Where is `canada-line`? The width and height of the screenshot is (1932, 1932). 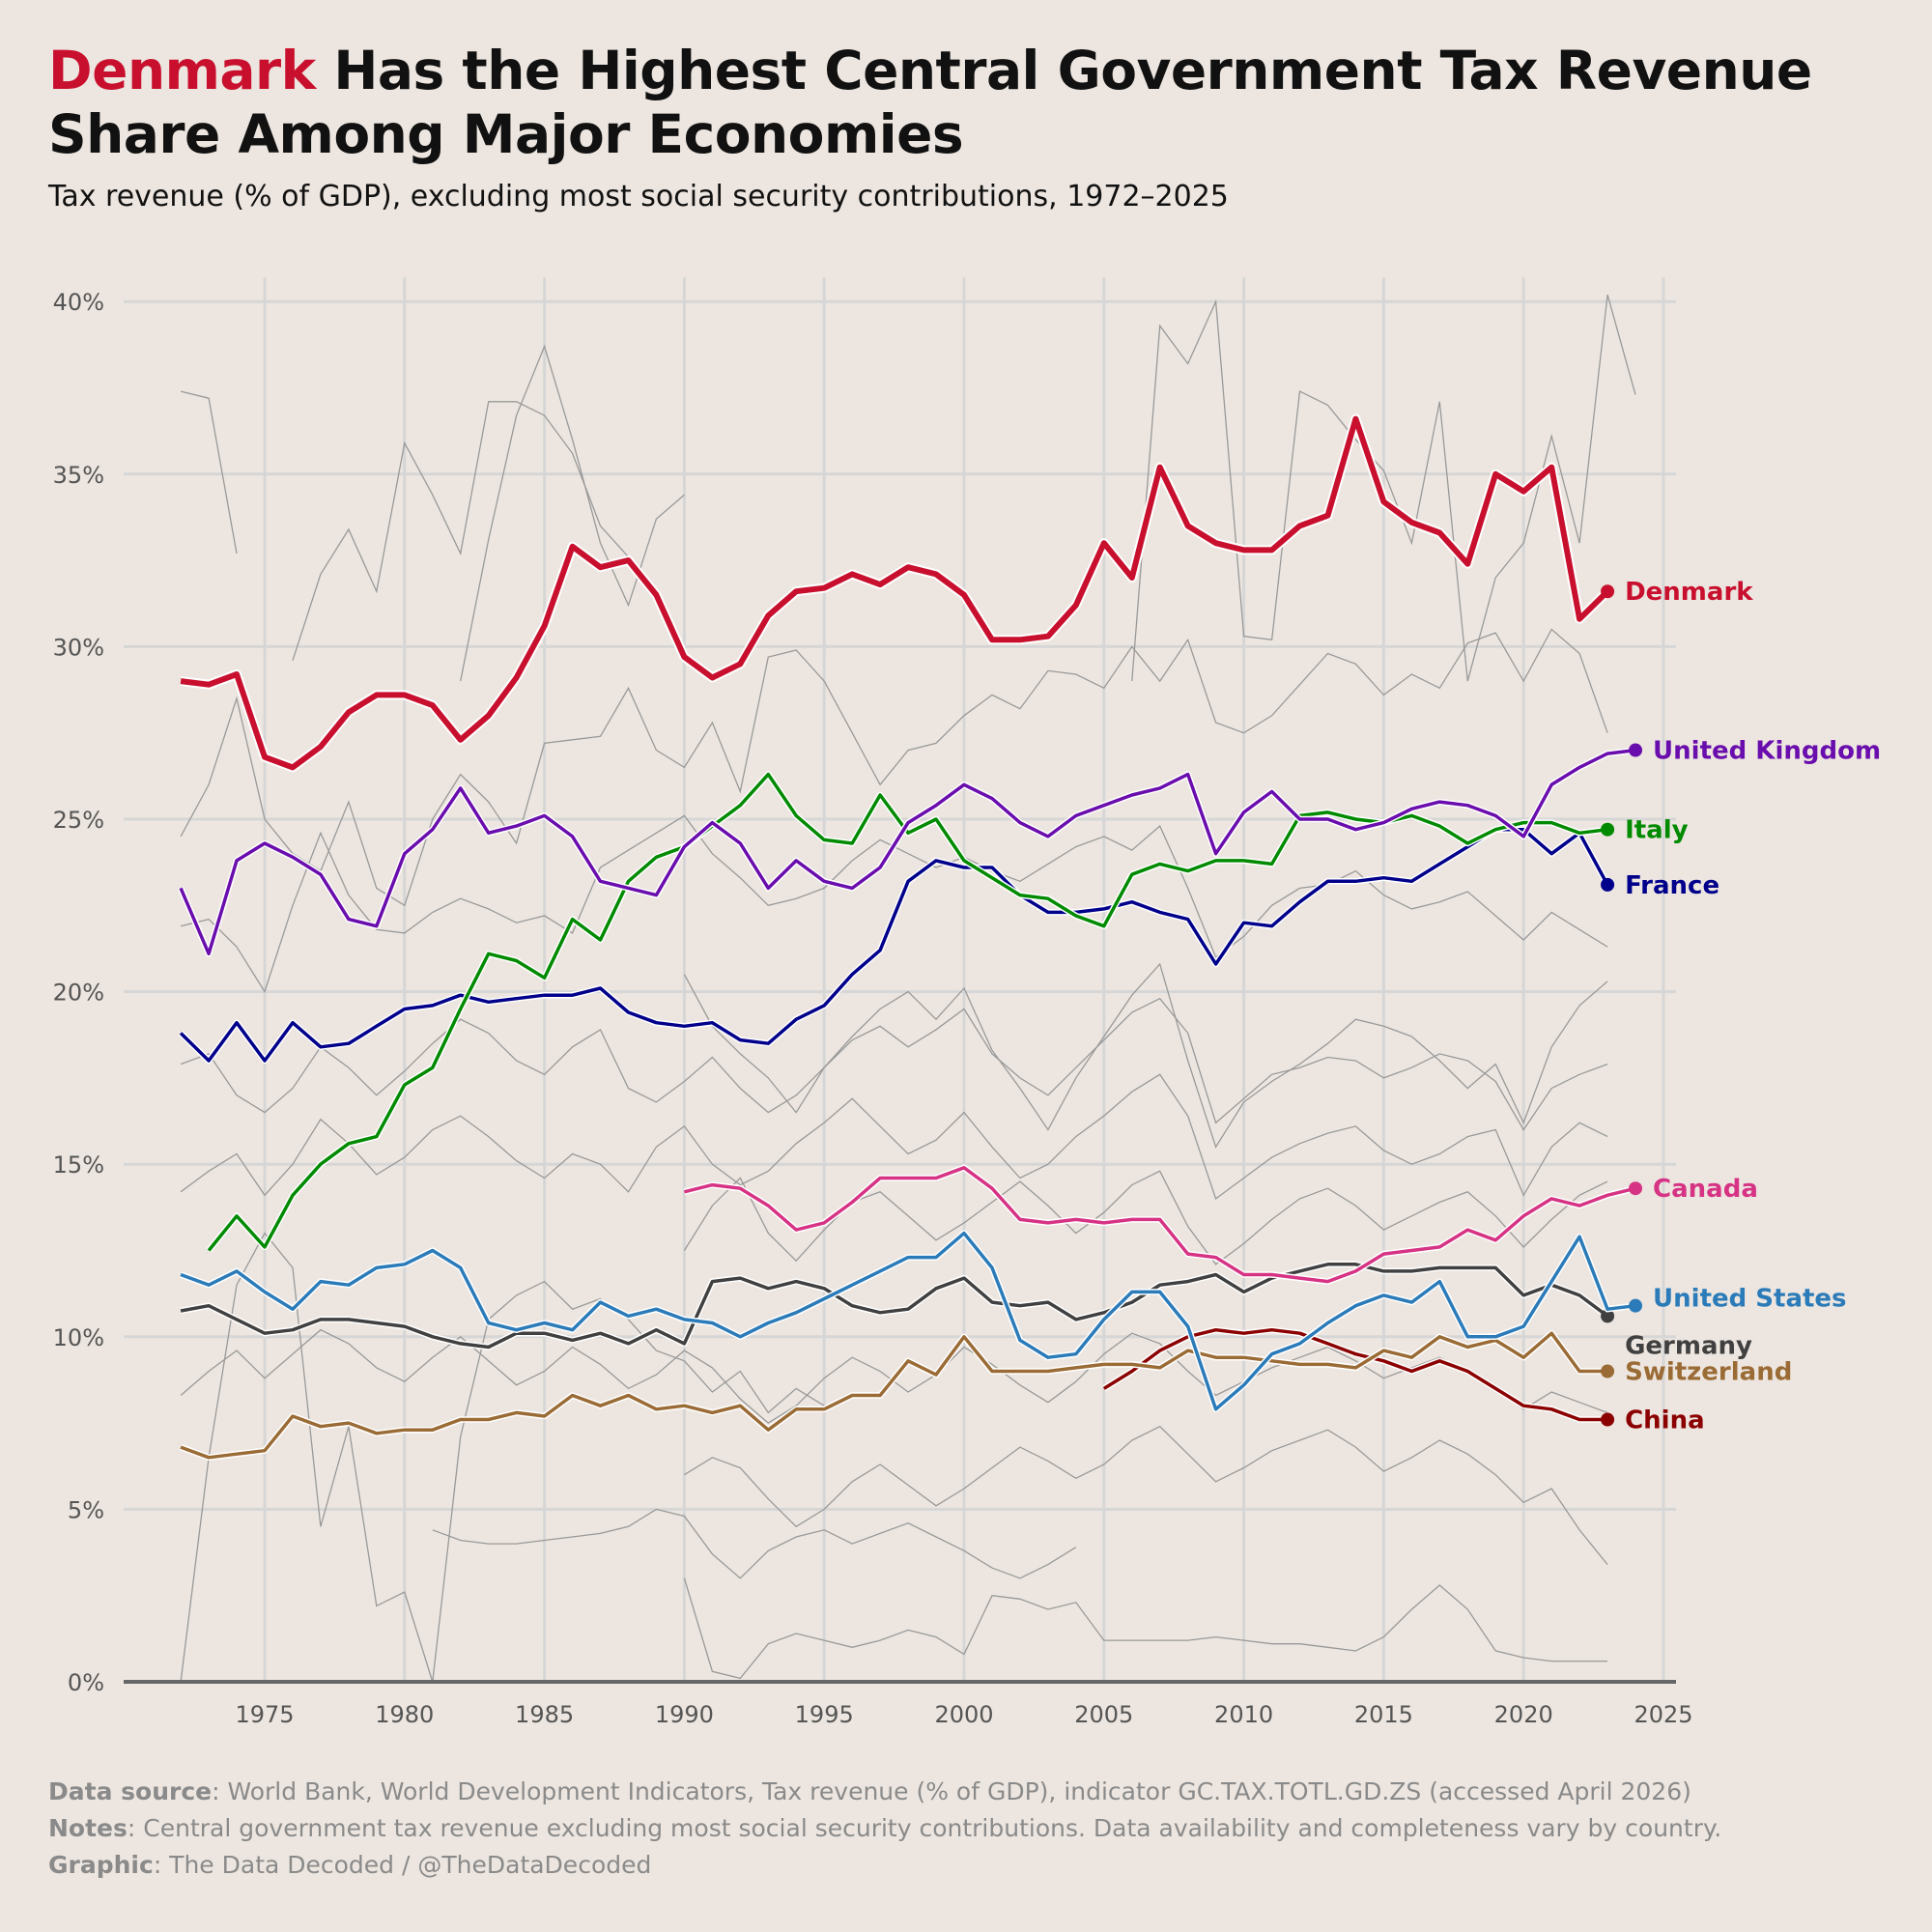
canada-line is located at coordinates (1159, 1225).